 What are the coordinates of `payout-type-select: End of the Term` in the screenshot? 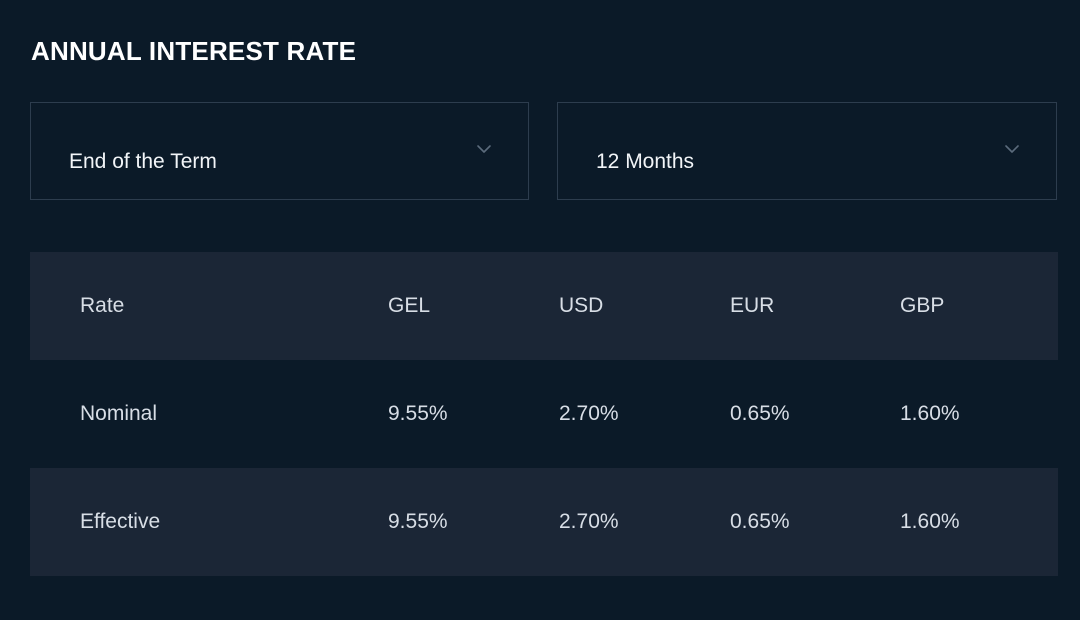 It's located at (279, 151).